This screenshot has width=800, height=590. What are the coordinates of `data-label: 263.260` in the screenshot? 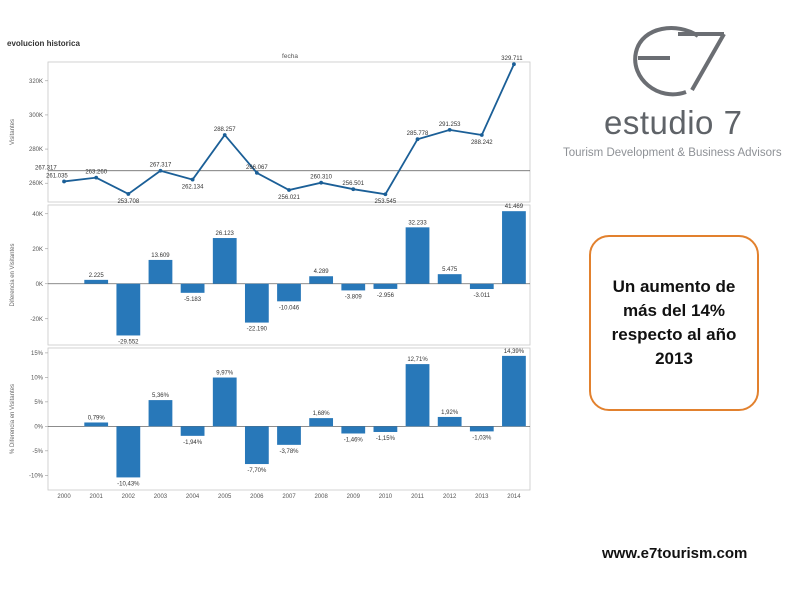 It's located at (96, 173).